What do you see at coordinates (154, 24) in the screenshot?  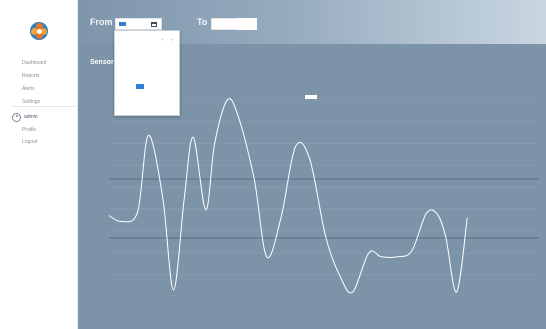 I see `calendar-icon` at bounding box center [154, 24].